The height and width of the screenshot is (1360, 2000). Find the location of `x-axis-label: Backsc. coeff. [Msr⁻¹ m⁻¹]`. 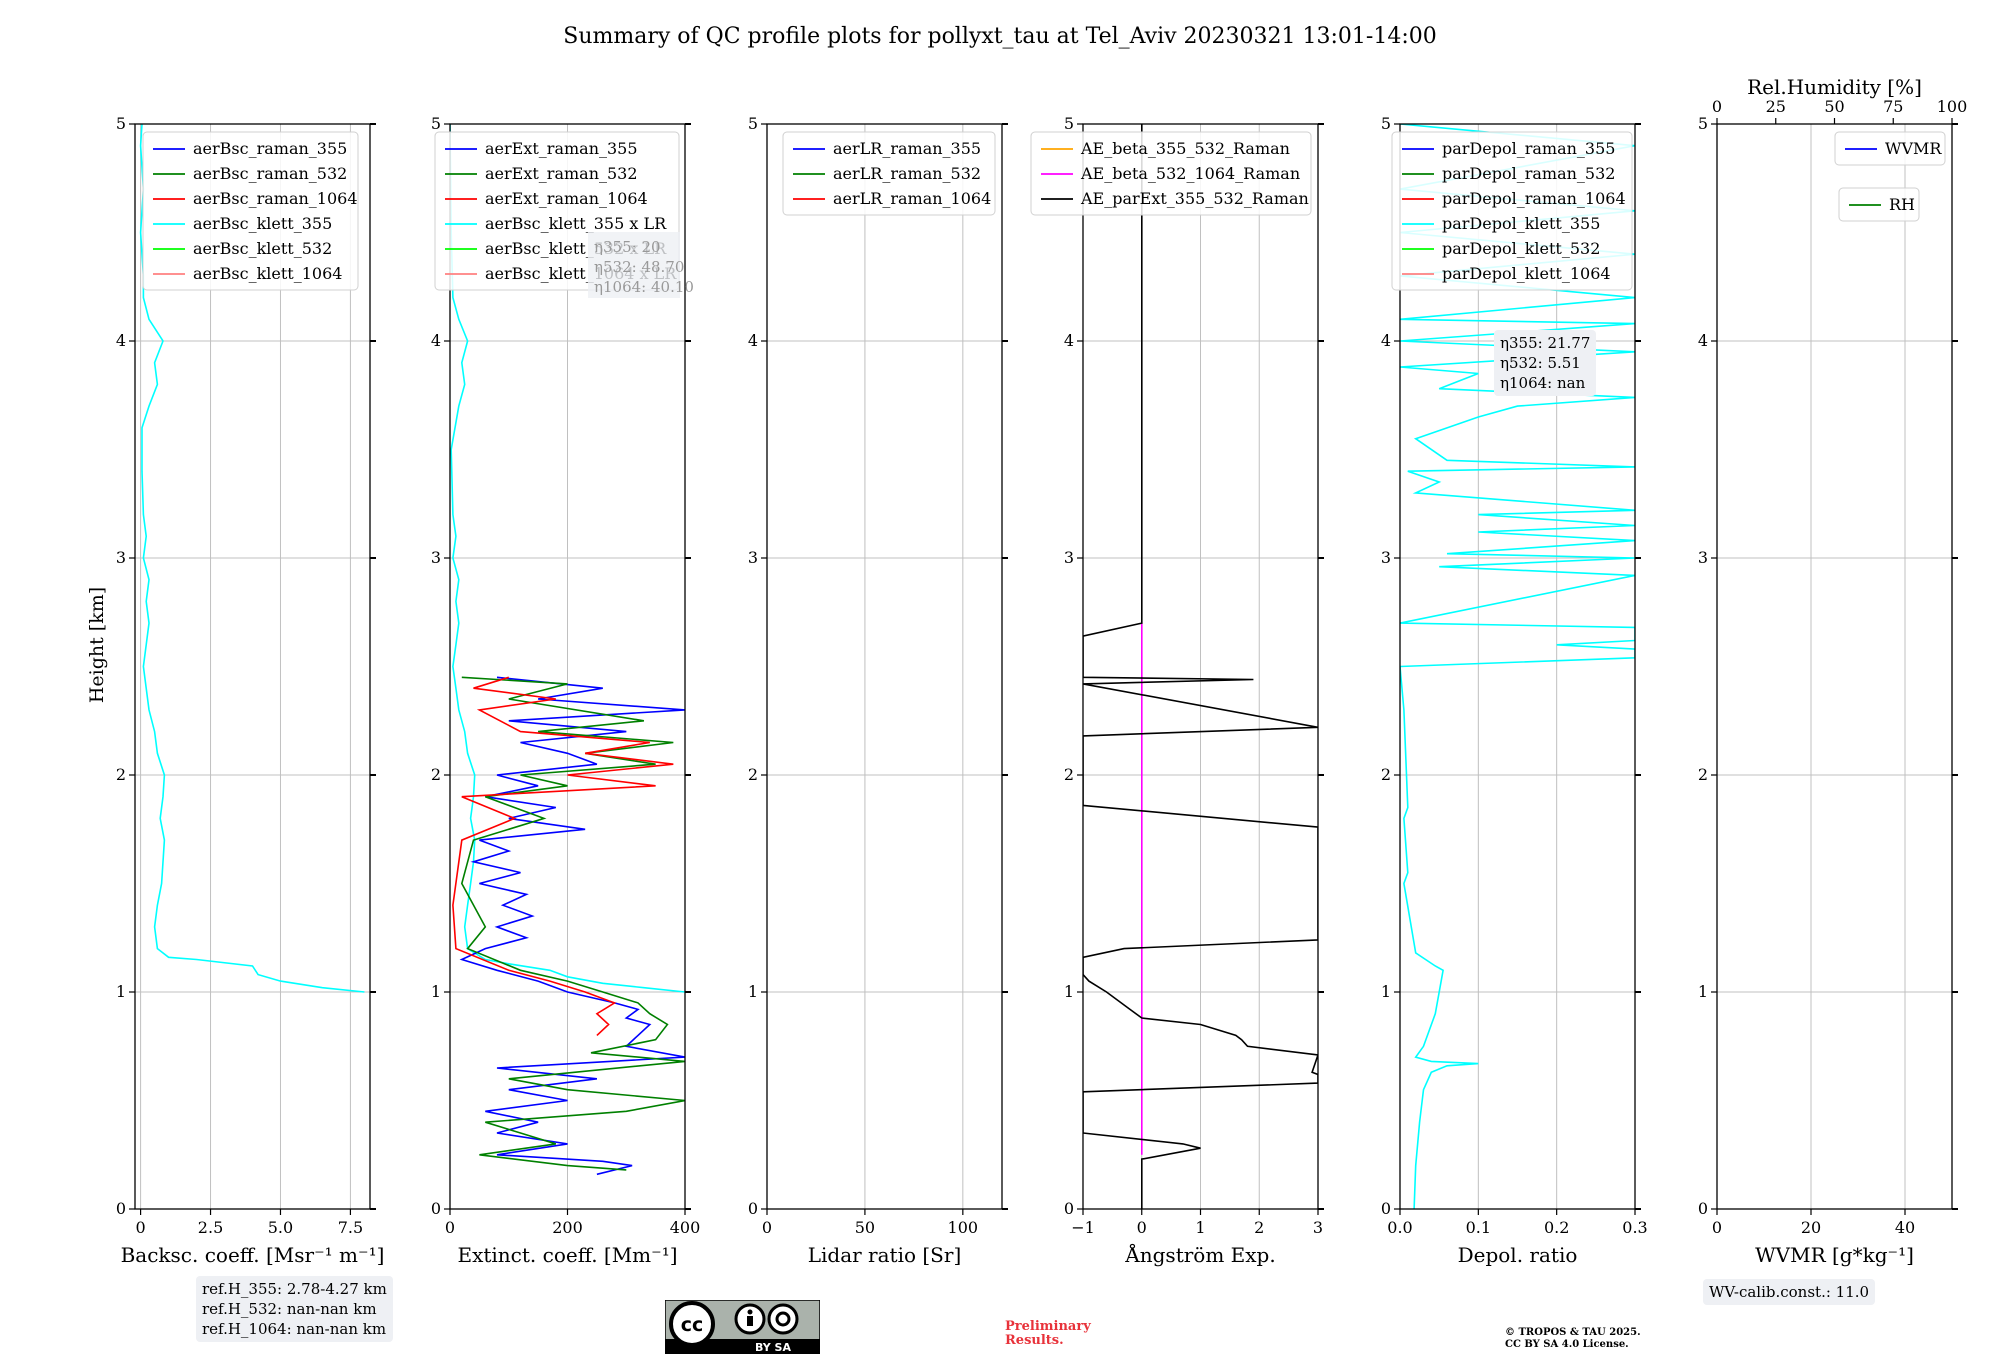

x-axis-label: Backsc. coeff. [Msr⁻¹ m⁻¹] is located at coordinates (253, 1255).